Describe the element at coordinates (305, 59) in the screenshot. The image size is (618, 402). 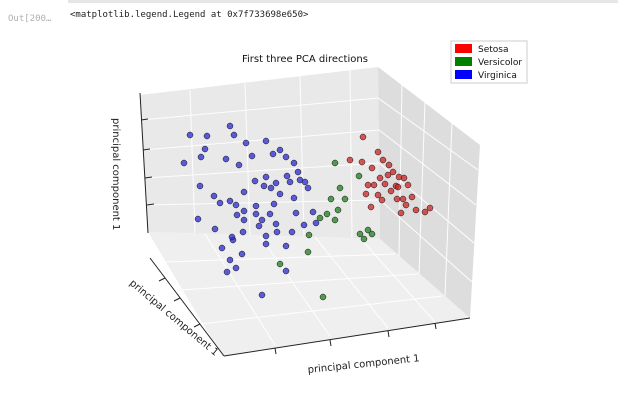
I see `chart-title: First three PCA directions` at that location.